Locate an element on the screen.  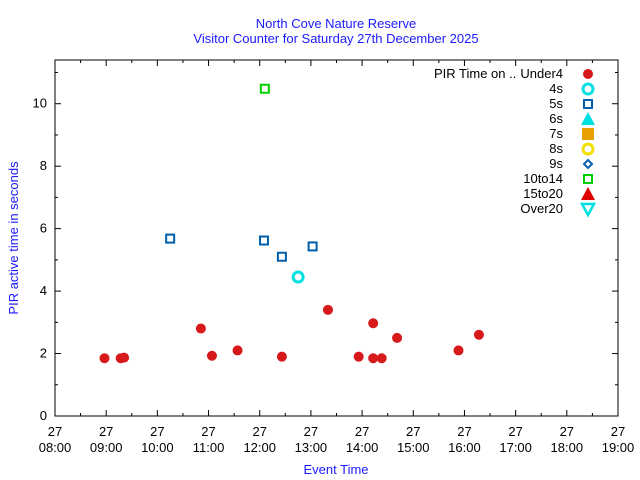
y-tick-label: 10 is located at coordinates (40, 103).